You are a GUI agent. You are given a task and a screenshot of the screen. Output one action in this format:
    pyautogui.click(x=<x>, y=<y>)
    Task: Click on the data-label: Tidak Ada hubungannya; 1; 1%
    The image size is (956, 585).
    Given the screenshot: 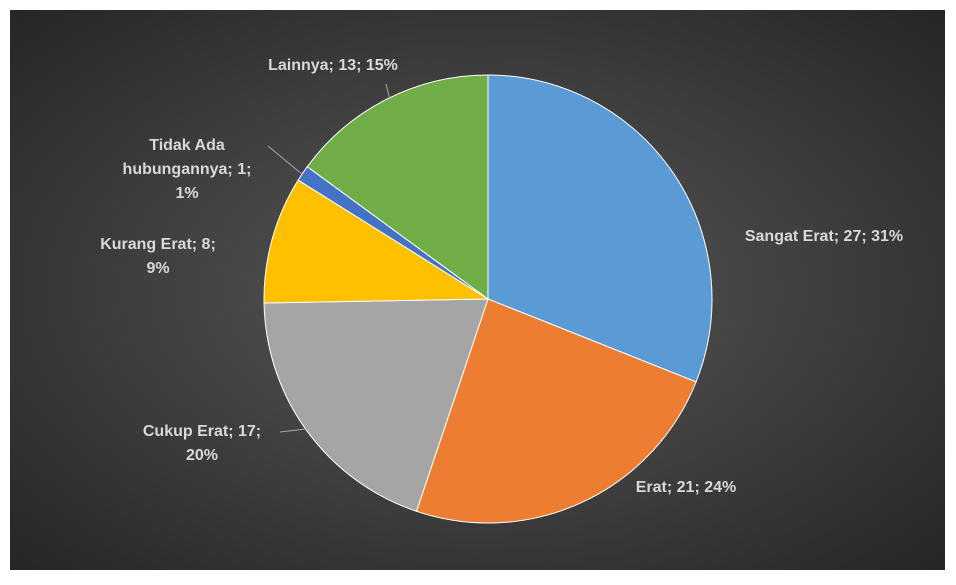 What is the action you would take?
    pyautogui.click(x=187, y=169)
    